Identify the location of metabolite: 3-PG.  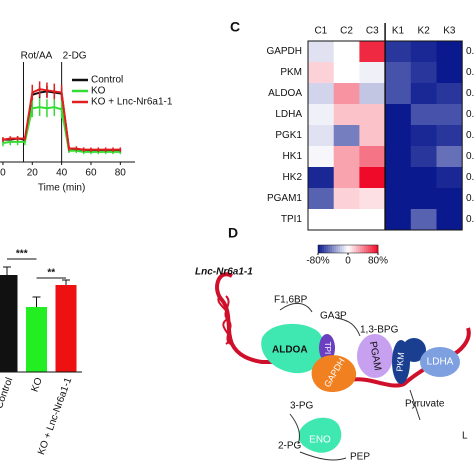
(302, 406).